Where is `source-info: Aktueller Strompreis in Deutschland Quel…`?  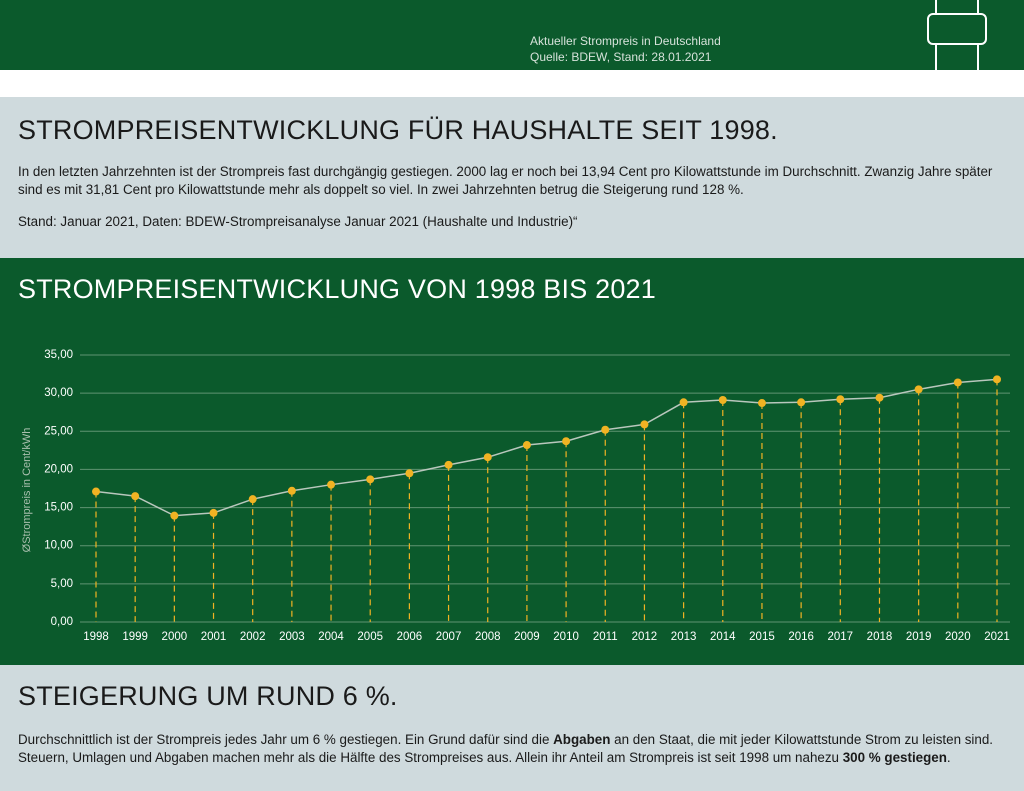
source-info: Aktueller Strompreis in Deutschland Quel… is located at coordinates (625, 49).